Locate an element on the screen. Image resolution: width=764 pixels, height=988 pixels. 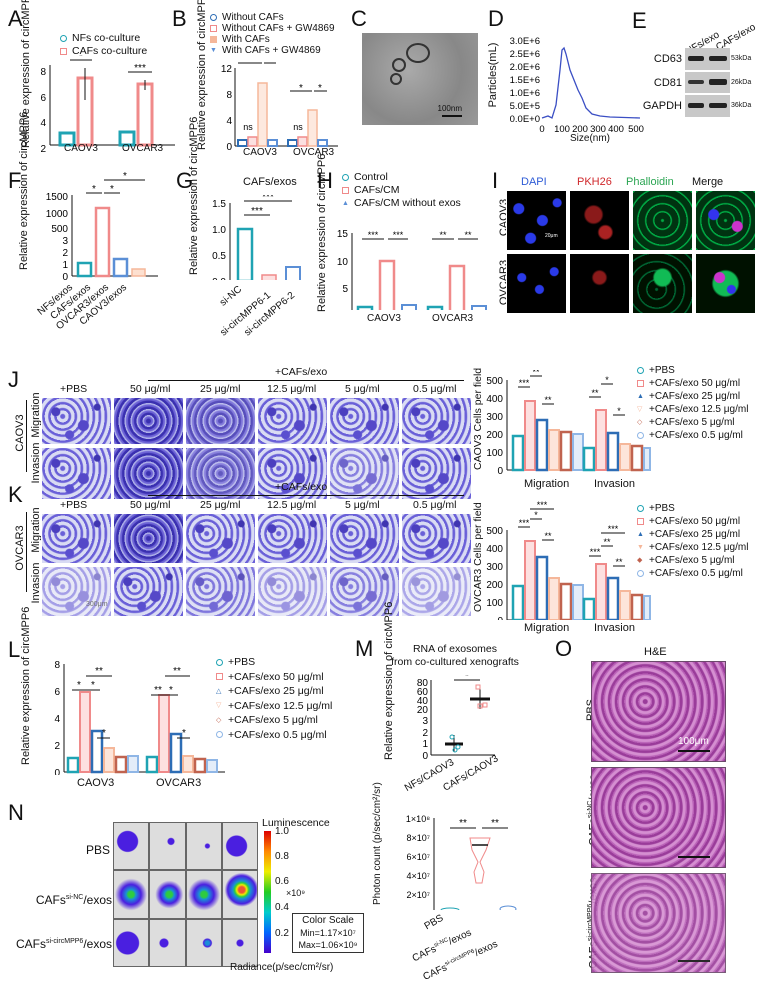
kda-label: 53kDa is located at coordinates (741, 58).